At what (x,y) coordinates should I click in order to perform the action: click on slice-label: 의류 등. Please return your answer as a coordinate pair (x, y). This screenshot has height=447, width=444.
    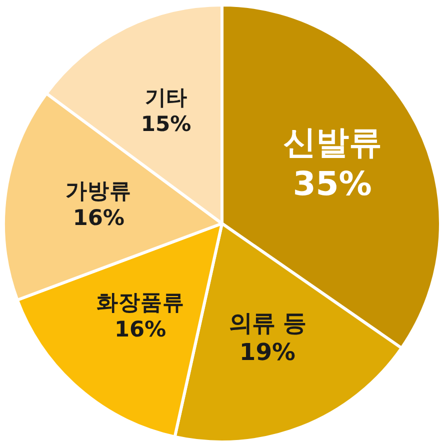
    Looking at the image, I should click on (267, 322).